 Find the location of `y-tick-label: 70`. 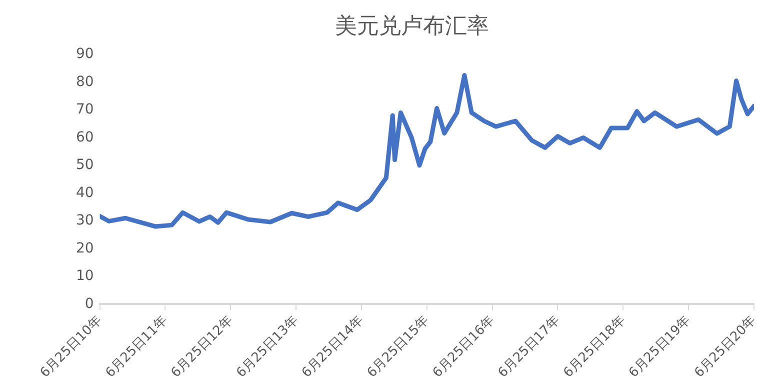

y-tick-label: 70 is located at coordinates (85, 110).